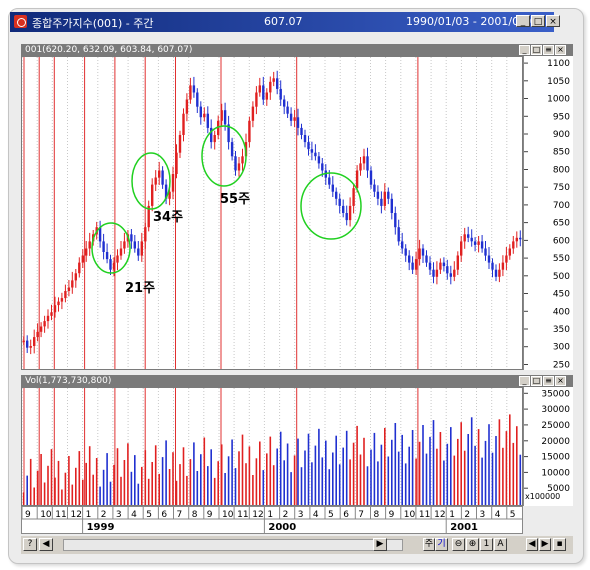  I want to click on vpanel-close-icon: ×, so click(560, 381).